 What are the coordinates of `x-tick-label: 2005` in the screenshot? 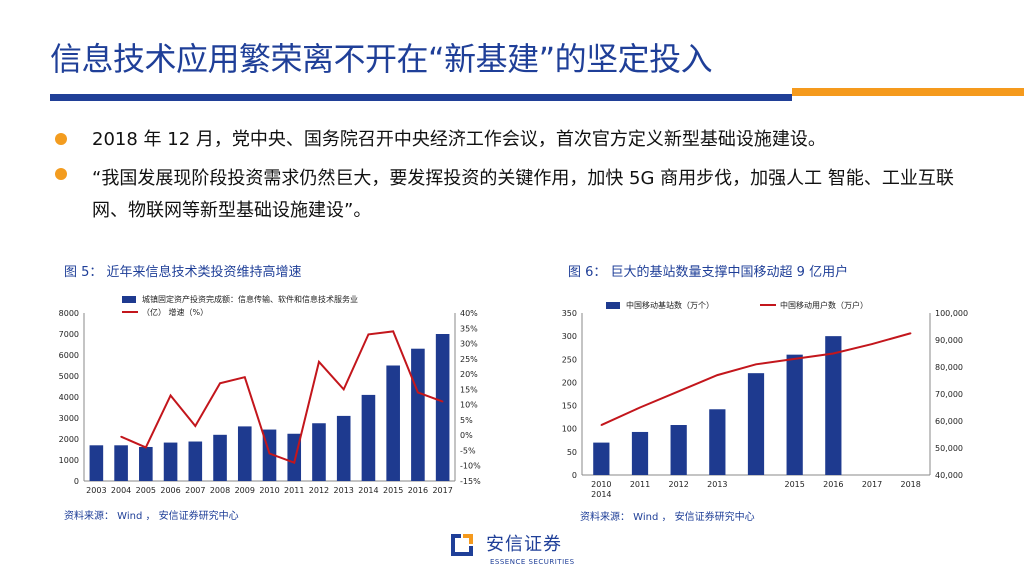 It's located at (146, 490).